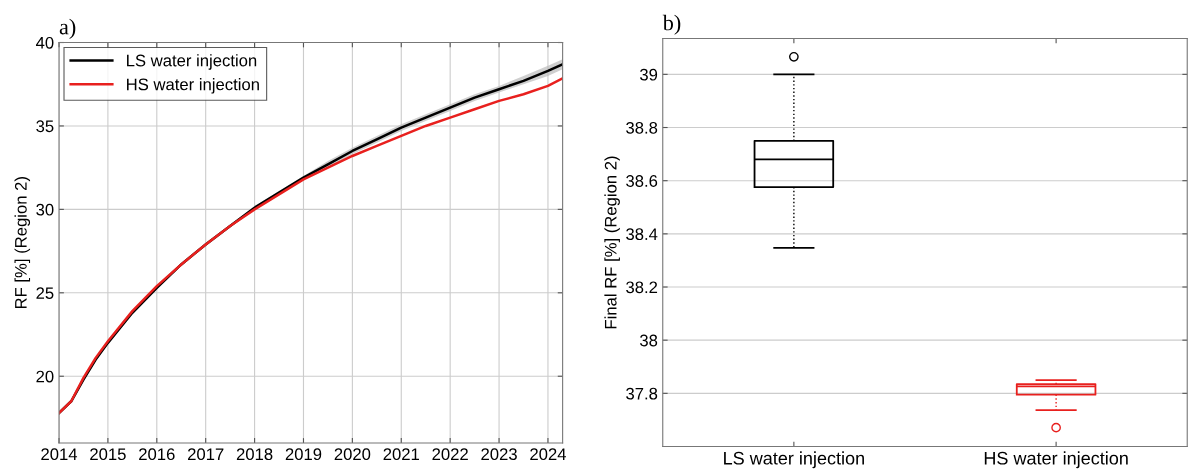 Image resolution: width=1192 pixels, height=475 pixels. Describe the element at coordinates (67, 28) in the screenshot. I see `chart-title: a)` at that location.